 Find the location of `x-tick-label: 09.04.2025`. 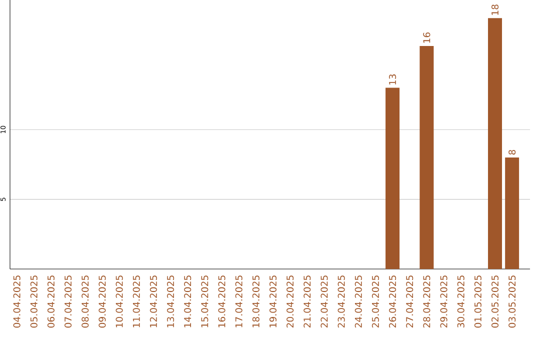

x-tick-label: 09.04.2025 is located at coordinates (102, 302).